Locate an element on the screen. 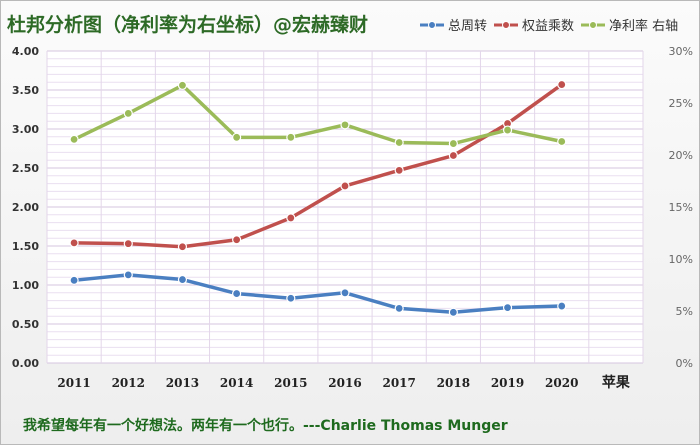 The height and width of the screenshot is (445, 700). y-tick-label: 1.00 is located at coordinates (25, 285).